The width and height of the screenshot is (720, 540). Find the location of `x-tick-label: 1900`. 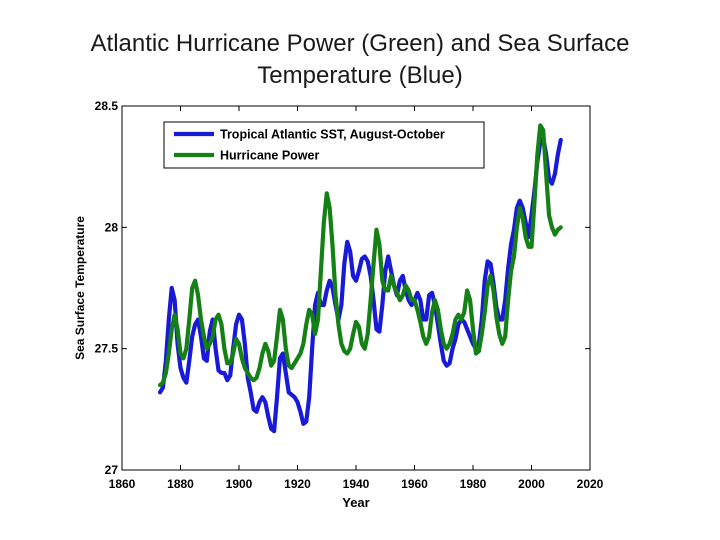

x-tick-label: 1900 is located at coordinates (239, 484).